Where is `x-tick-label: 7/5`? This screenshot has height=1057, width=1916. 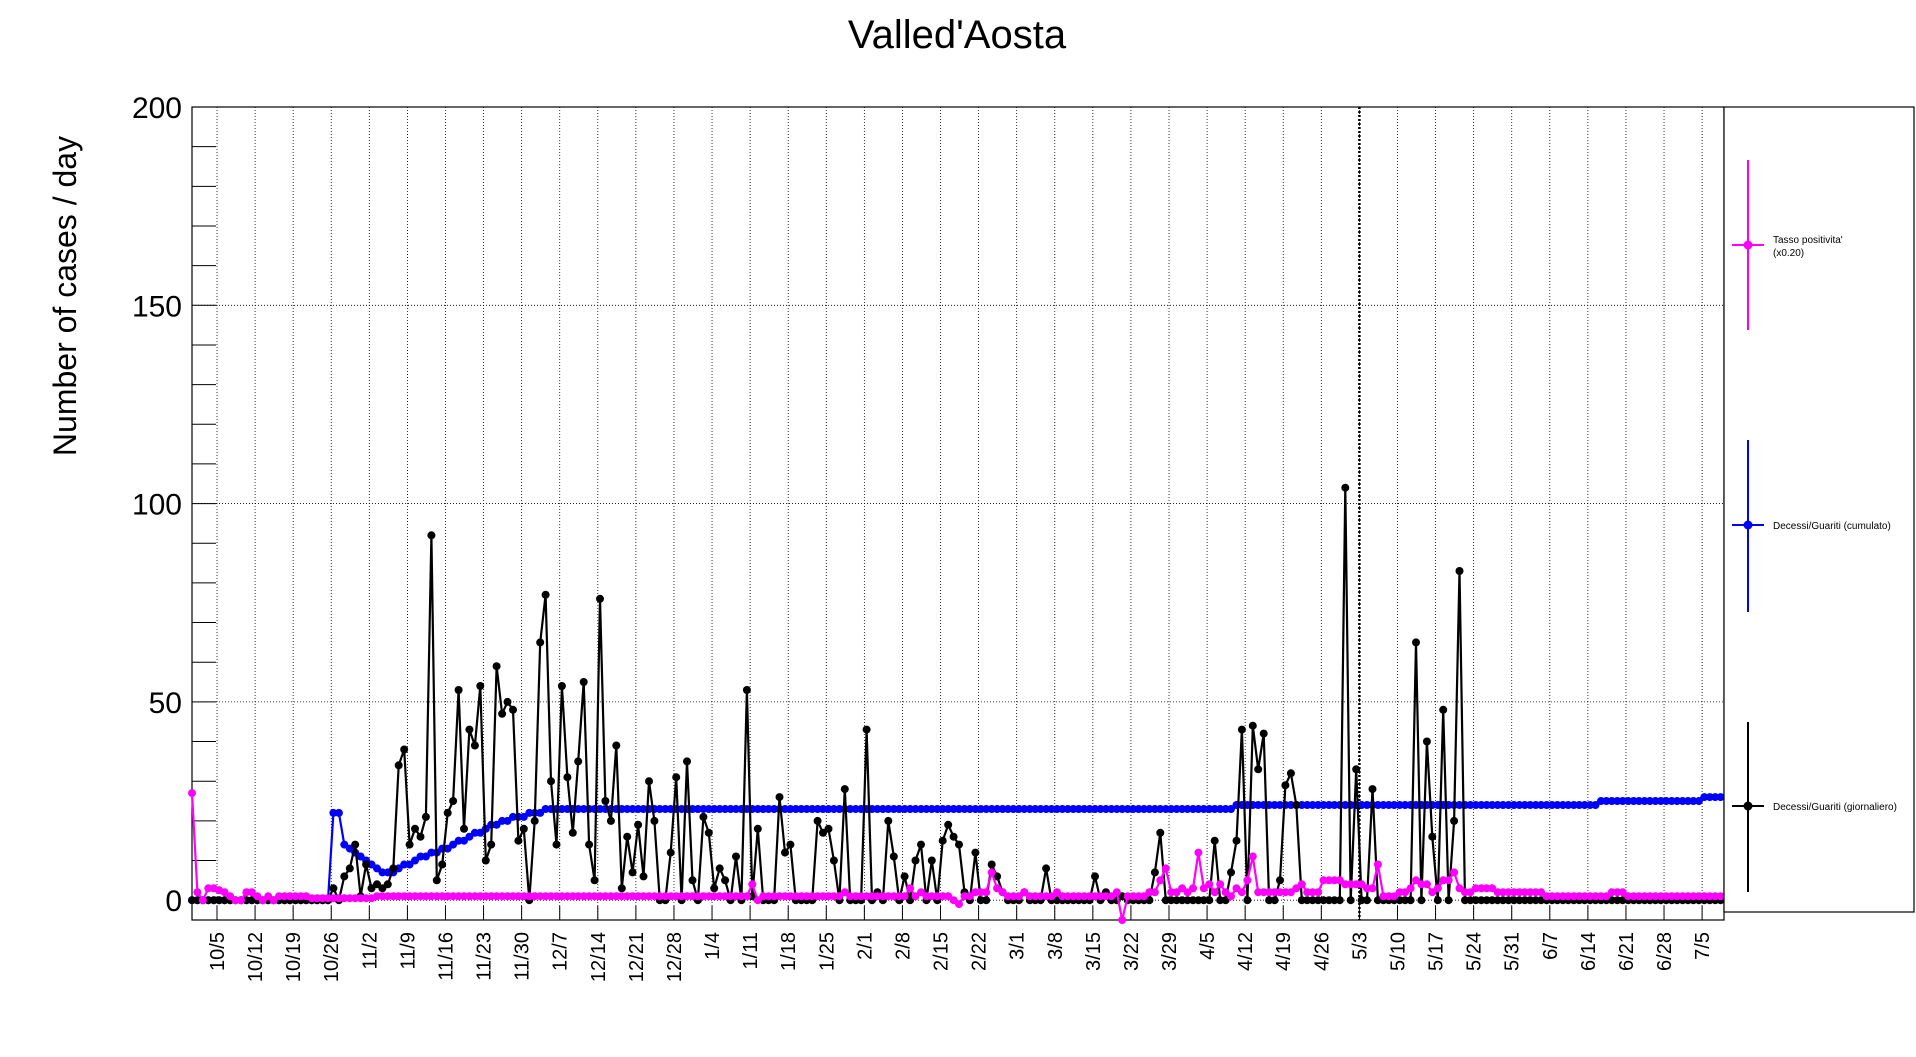
x-tick-label: 7/5 is located at coordinates (1703, 946).